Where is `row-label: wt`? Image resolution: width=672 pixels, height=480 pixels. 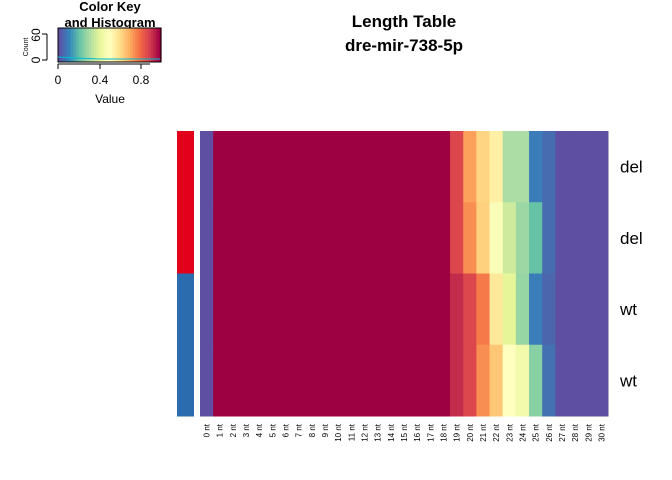
row-label: wt is located at coordinates (628, 309).